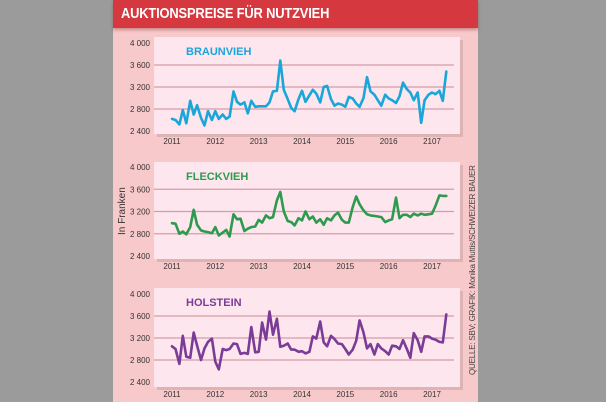 The height and width of the screenshot is (402, 606). Describe the element at coordinates (295, 14) in the screenshot. I see `title-bar: AUKTIONSPREISE FÜR NUTZVIEH` at that location.